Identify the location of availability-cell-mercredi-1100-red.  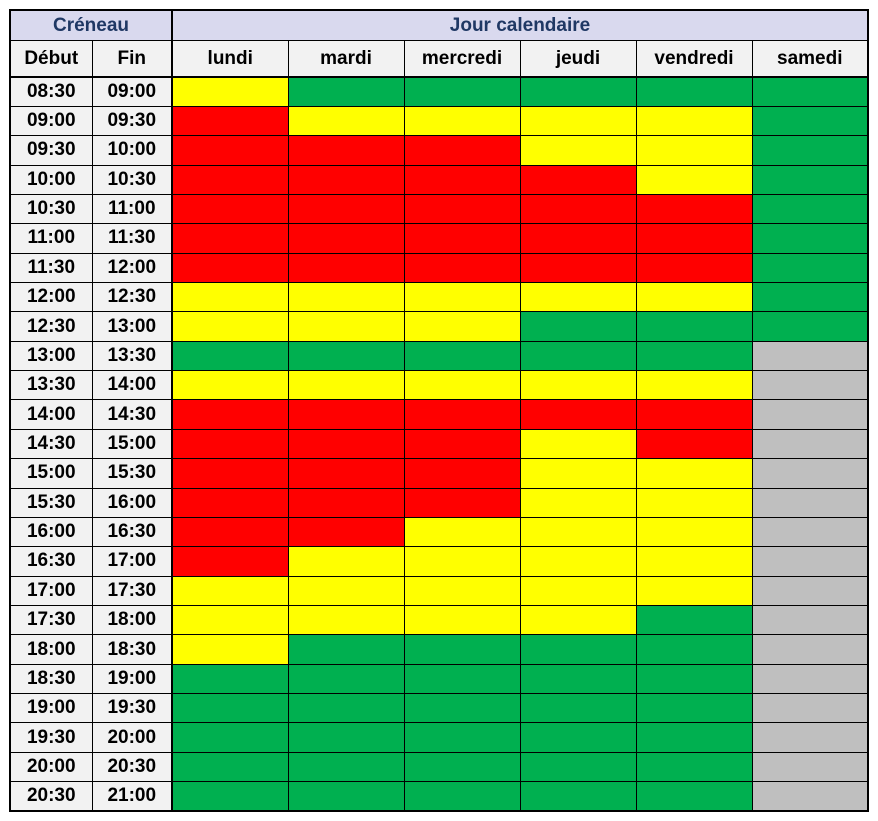
(462, 238).